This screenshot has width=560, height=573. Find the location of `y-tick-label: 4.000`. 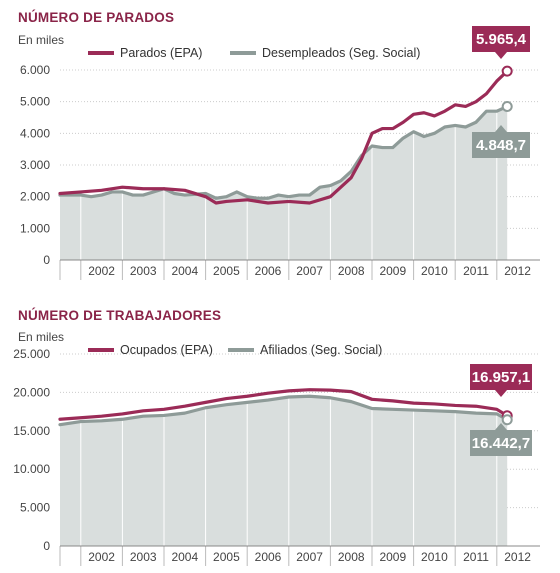

y-tick-label: 4.000 is located at coordinates (35, 133).